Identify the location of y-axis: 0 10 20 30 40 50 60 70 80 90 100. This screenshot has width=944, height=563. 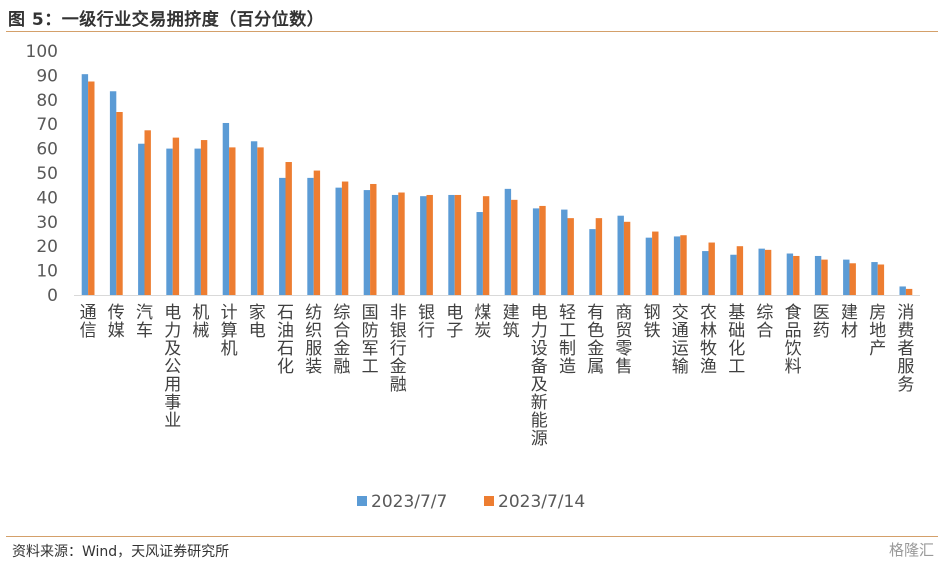
(42, 174).